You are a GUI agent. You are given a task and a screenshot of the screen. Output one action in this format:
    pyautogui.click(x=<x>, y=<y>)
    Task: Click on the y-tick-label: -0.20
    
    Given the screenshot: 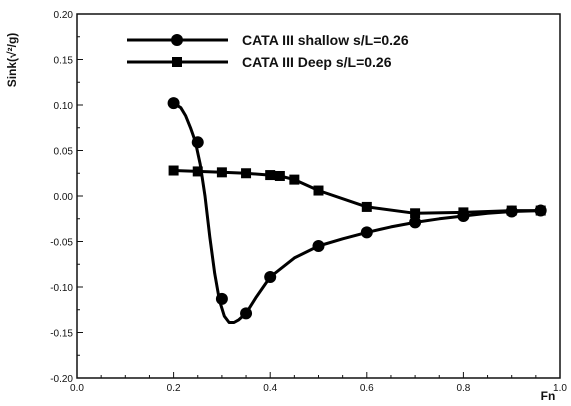 What is the action you would take?
    pyautogui.click(x=61, y=379)
    